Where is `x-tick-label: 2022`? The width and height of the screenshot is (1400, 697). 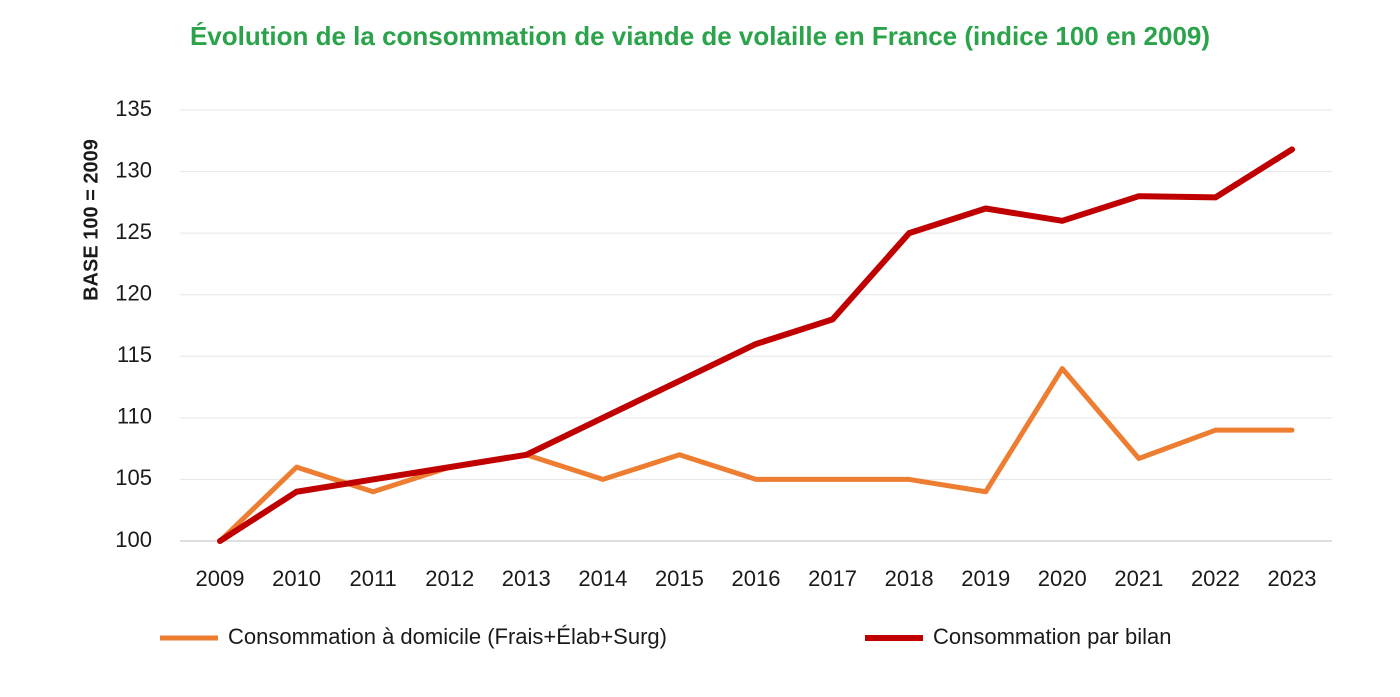
x-tick-label: 2022 is located at coordinates (1215, 578).